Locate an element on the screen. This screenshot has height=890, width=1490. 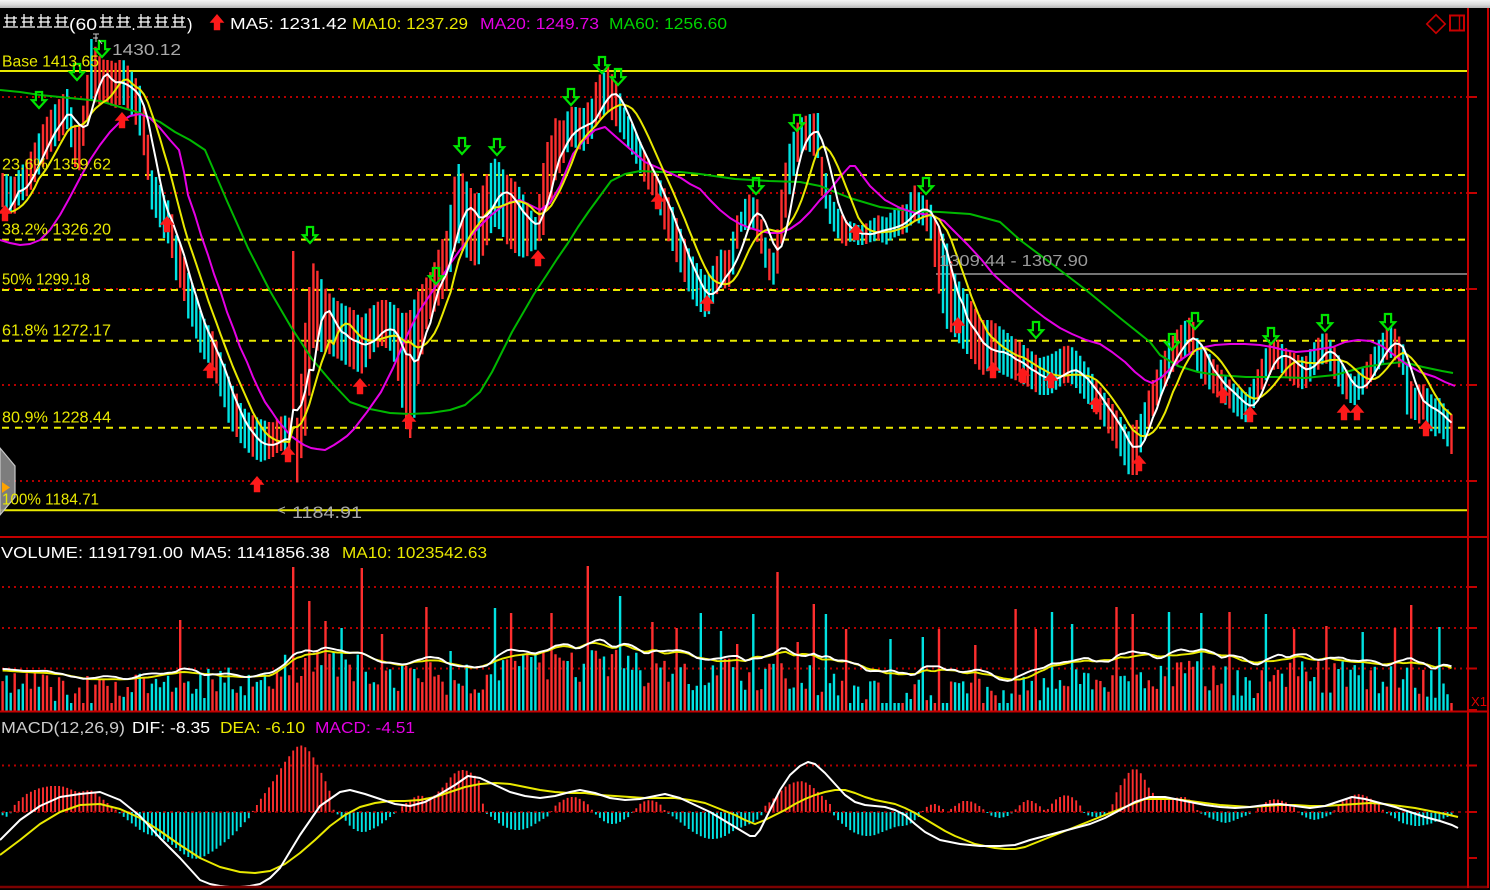
svg-text: Base 1413.65 is located at coordinates (50, 62).